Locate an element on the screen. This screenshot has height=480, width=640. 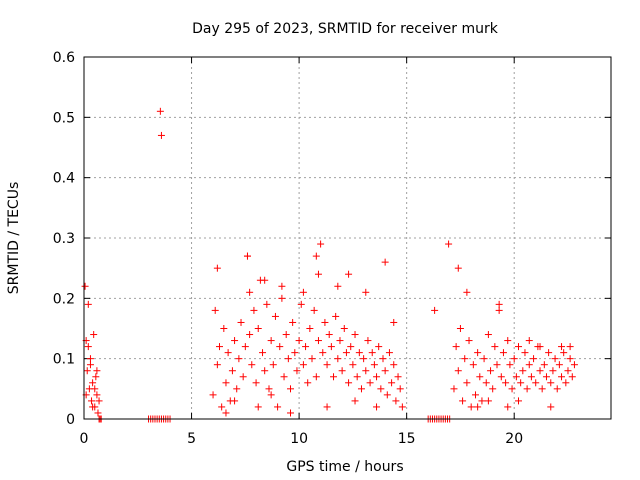
x-axis-label: GPS time / hours is located at coordinates (344, 467).